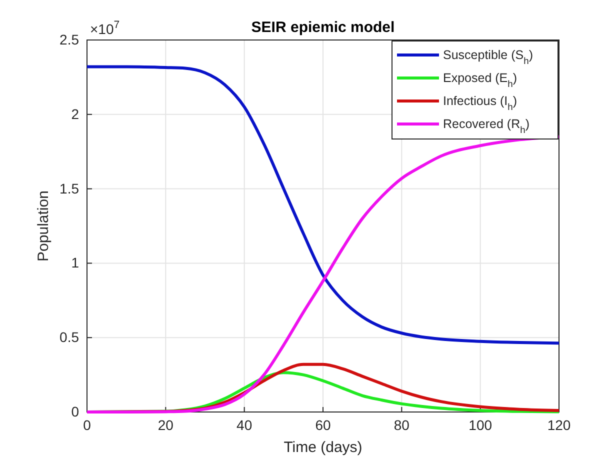 The width and height of the screenshot is (609, 461). What do you see at coordinates (87, 424) in the screenshot?
I see `x-tick-label: 0` at bounding box center [87, 424].